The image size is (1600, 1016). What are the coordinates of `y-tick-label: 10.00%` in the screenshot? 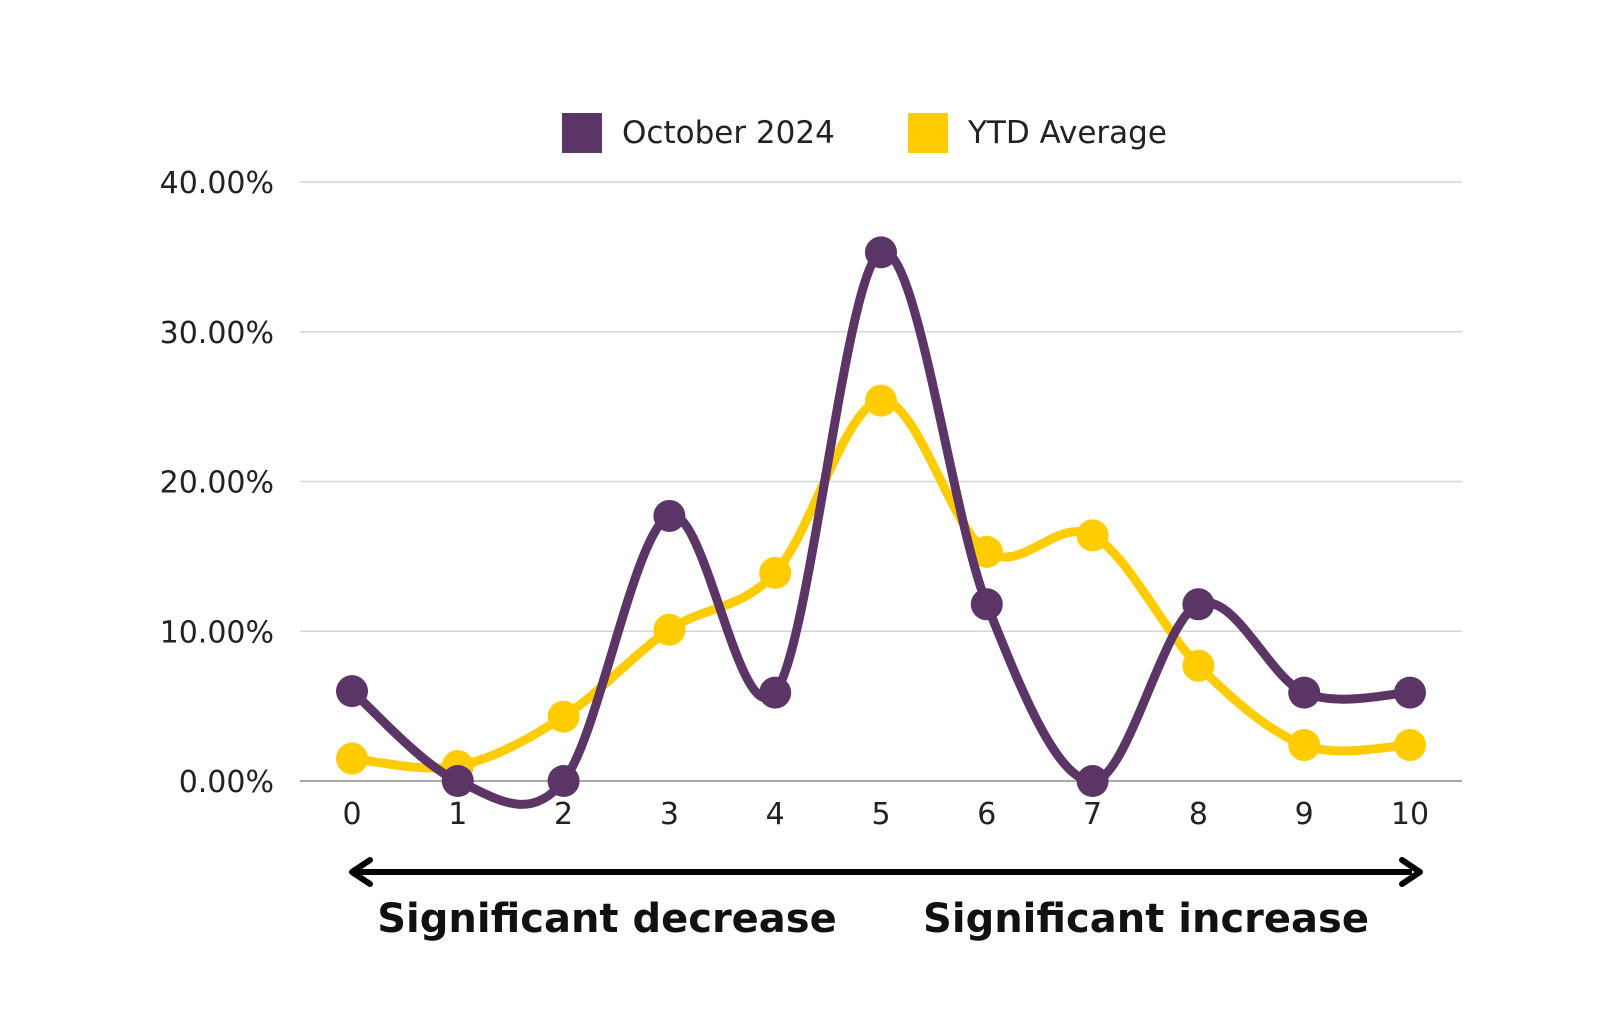 It's located at (217, 632).